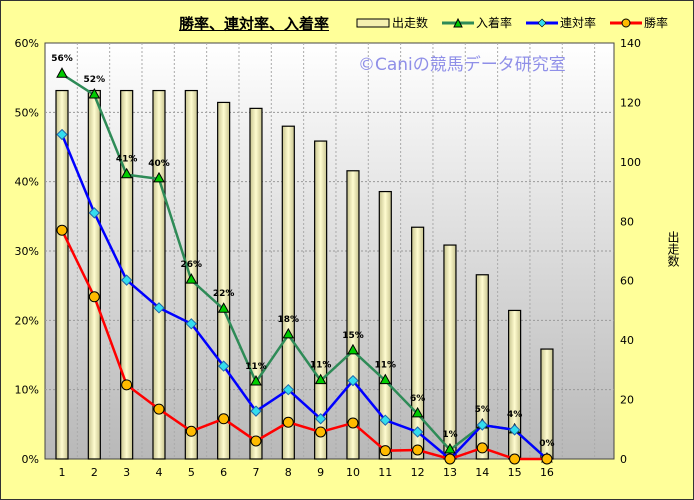 The height and width of the screenshot is (500, 694). What do you see at coordinates (494, 23) in the screenshot?
I see `legend-label: 入着率` at bounding box center [494, 23].